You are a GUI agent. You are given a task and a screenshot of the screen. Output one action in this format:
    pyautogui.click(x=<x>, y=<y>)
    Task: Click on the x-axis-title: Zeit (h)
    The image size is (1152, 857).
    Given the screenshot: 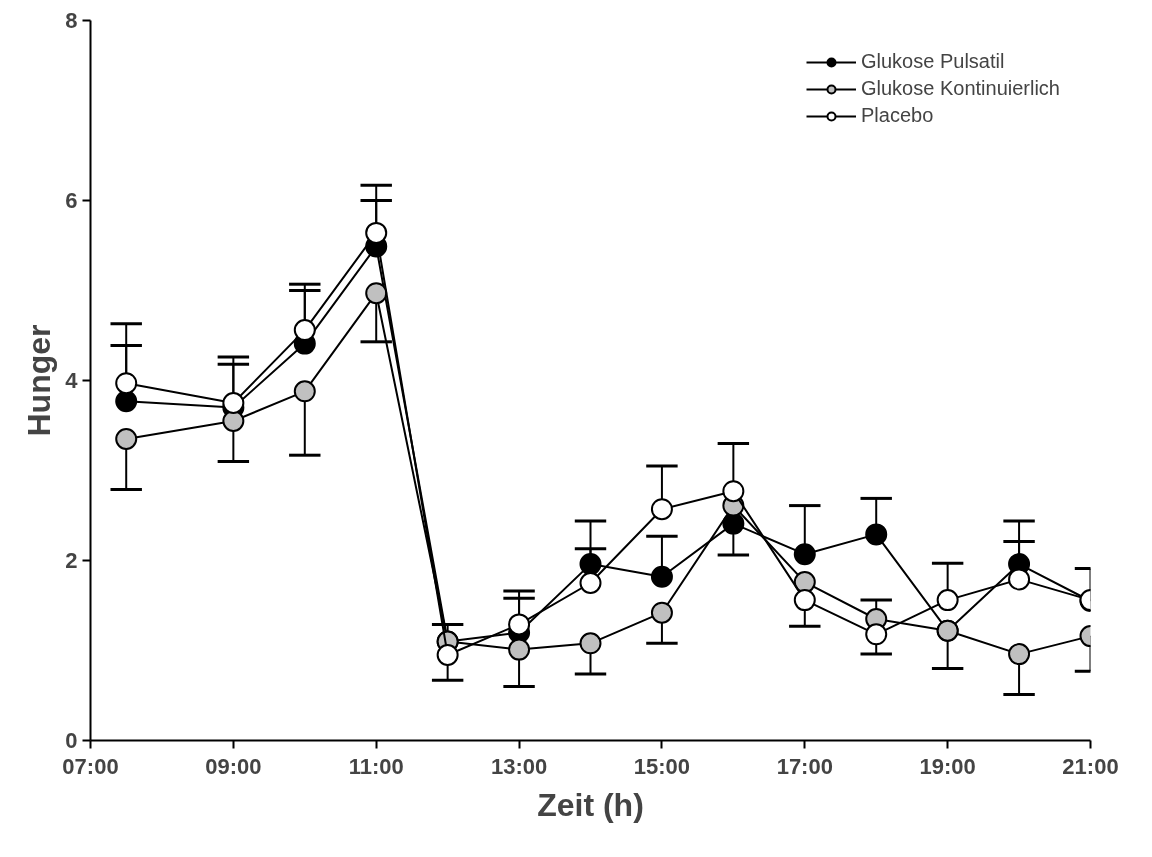 What is the action you would take?
    pyautogui.click(x=590, y=804)
    